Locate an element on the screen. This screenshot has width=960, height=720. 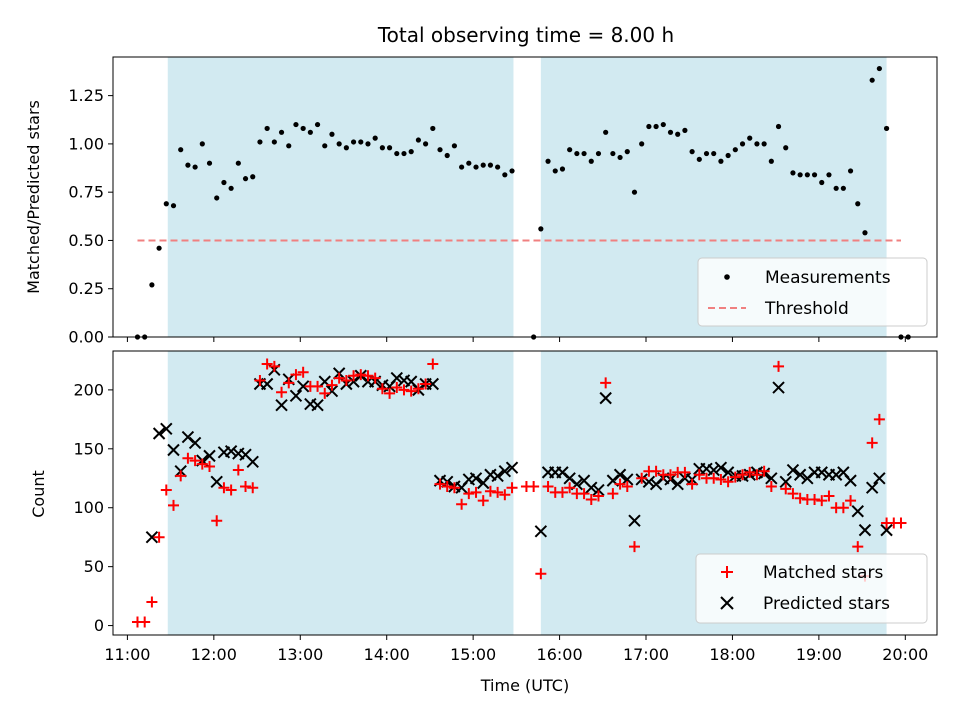
top-legend: Measurements Threshold is located at coordinates (812, 292).